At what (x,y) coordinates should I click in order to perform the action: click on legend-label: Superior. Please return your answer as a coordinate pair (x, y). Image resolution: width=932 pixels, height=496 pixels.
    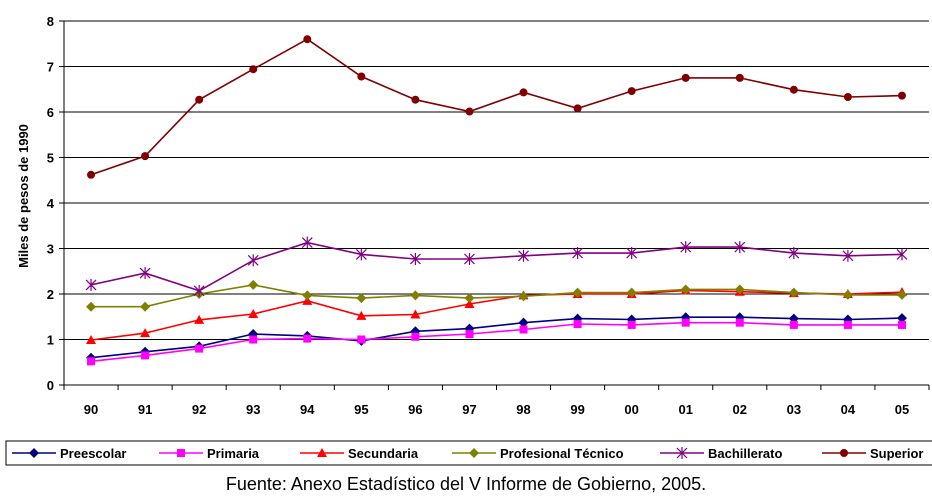
    Looking at the image, I should click on (896, 453).